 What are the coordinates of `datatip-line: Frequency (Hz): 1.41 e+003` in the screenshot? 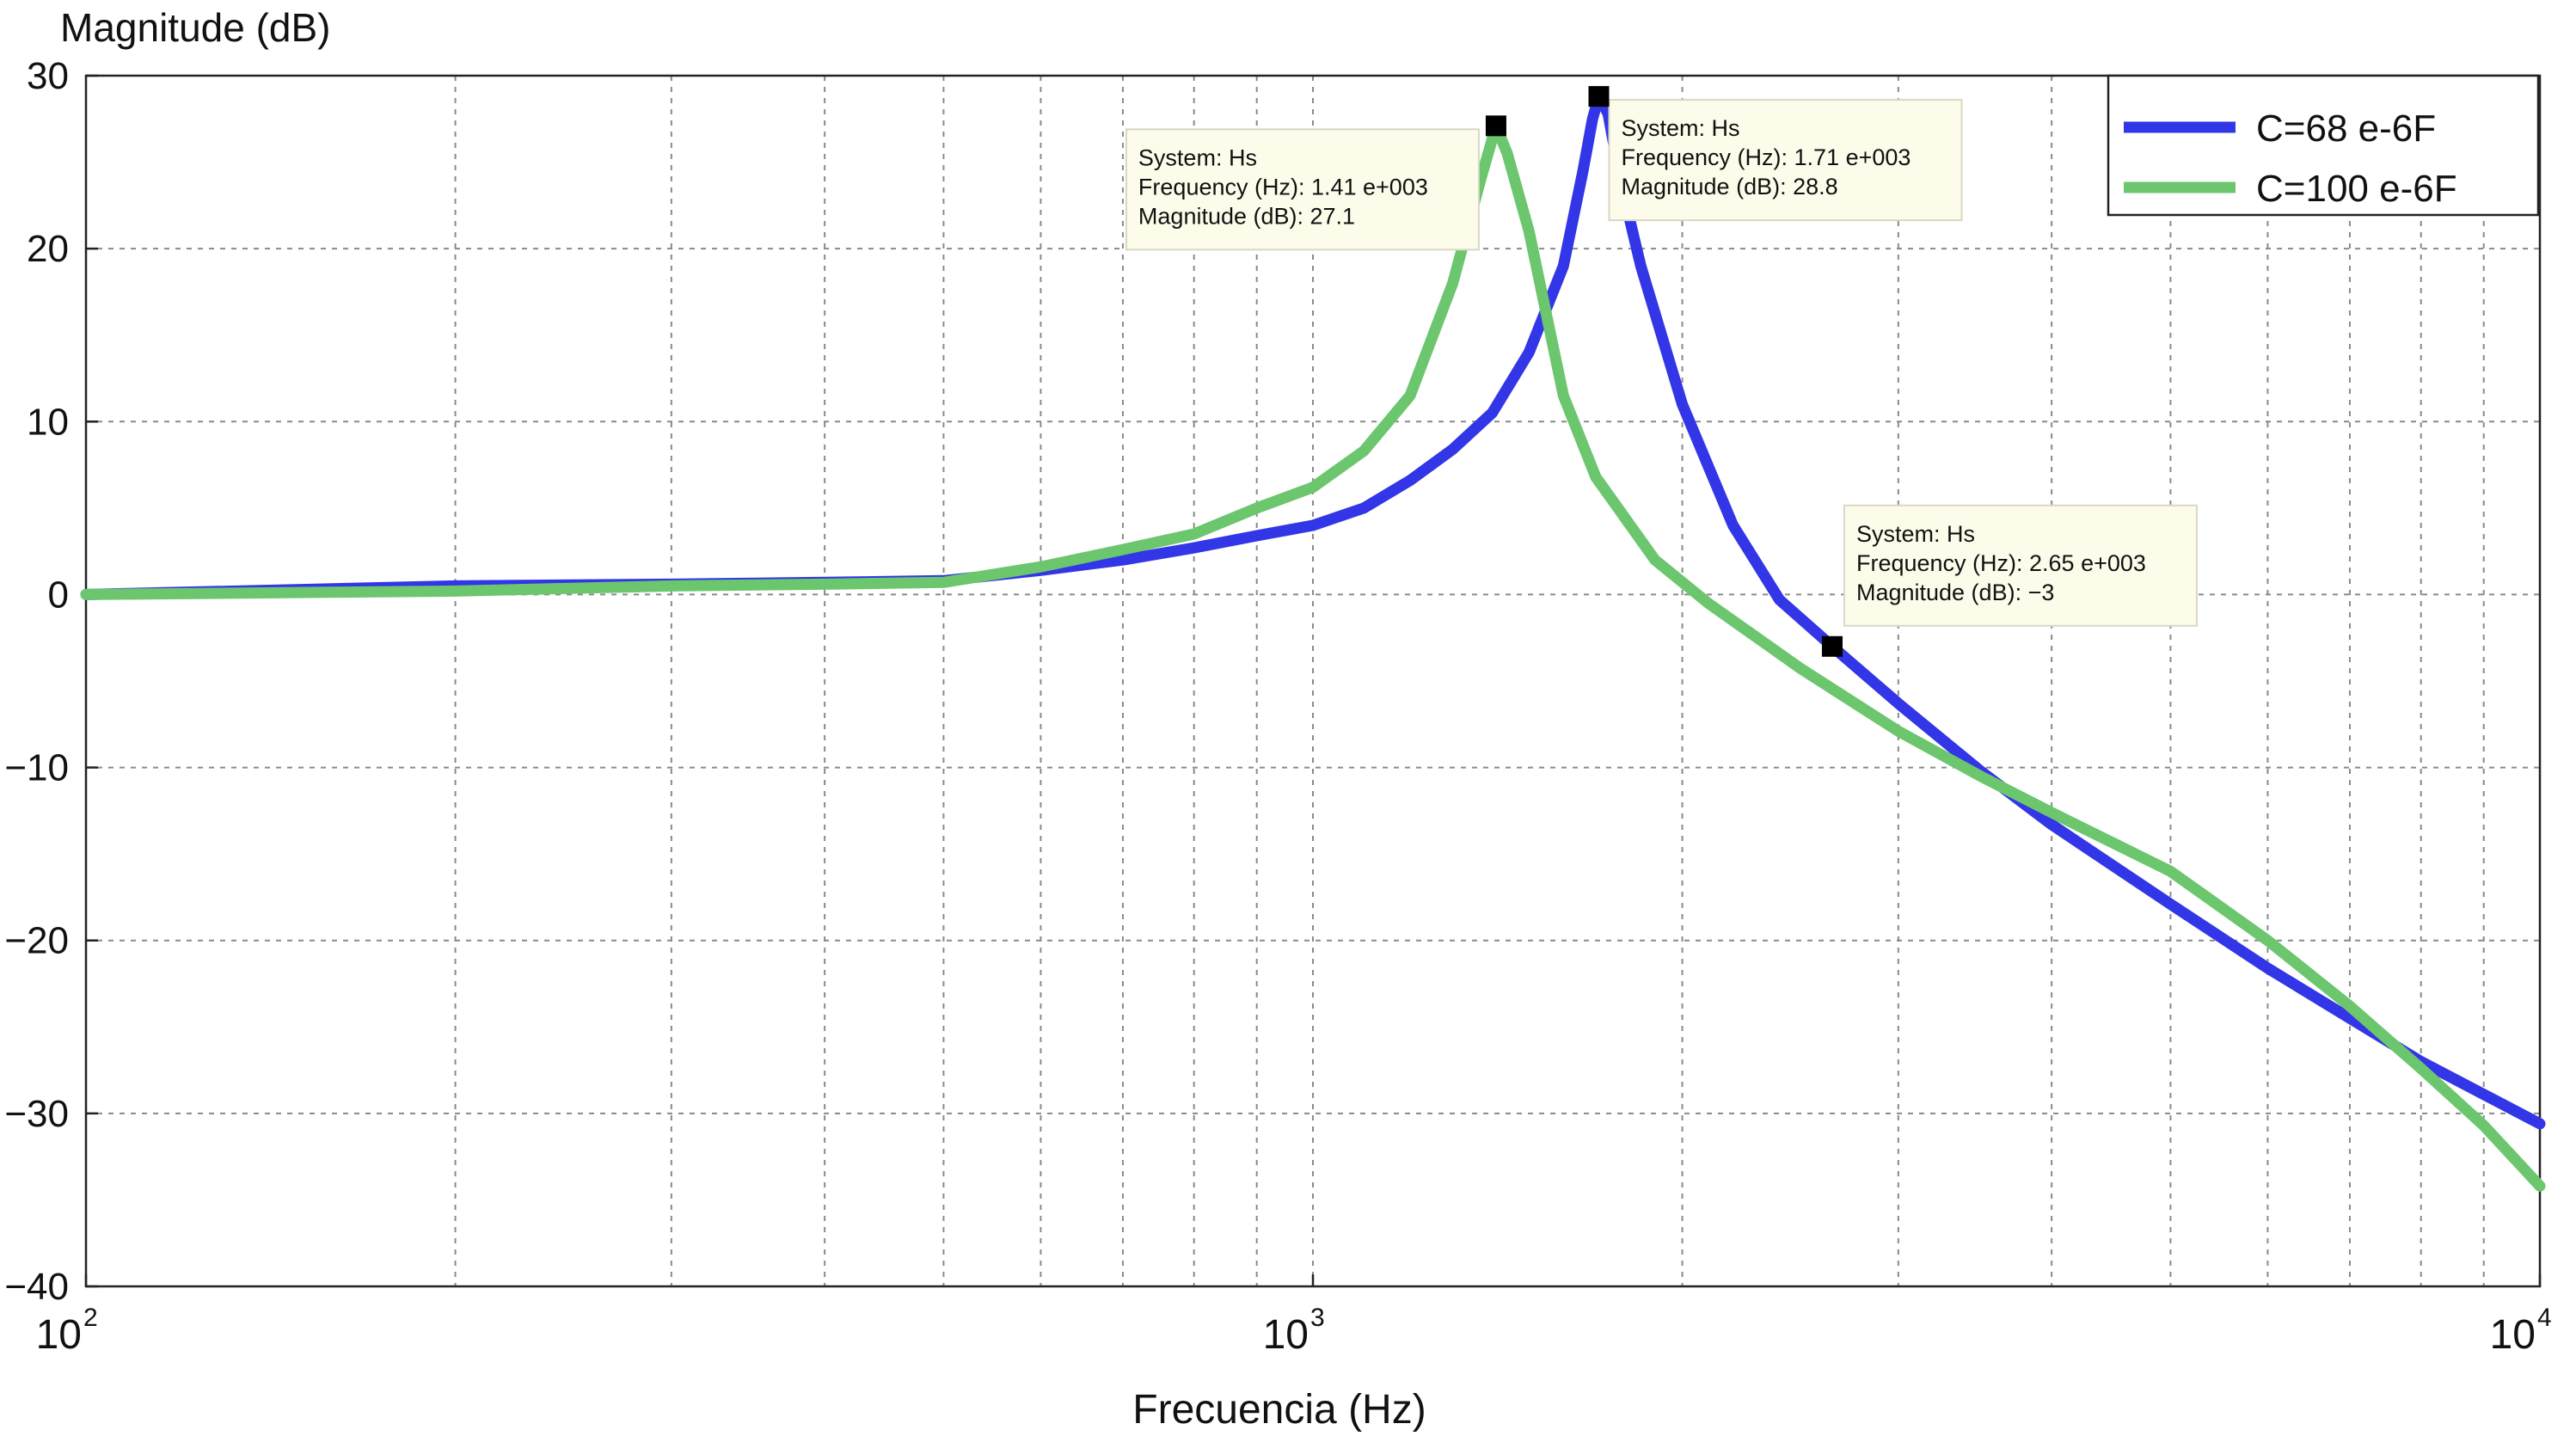 It's located at (1283, 186).